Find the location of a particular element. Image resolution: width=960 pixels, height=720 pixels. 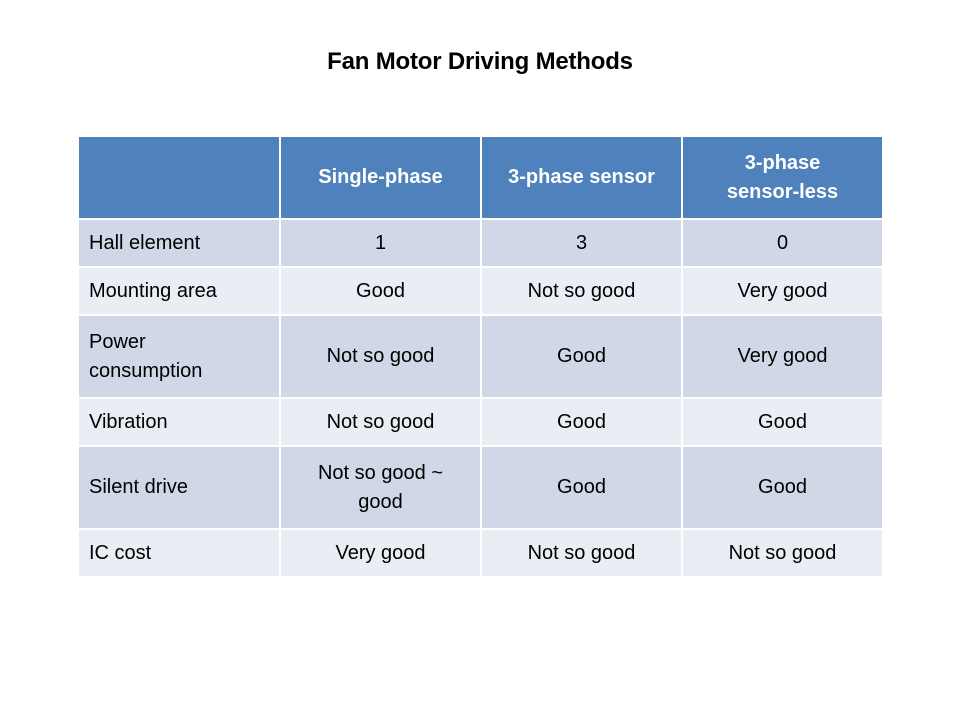

row-label: Vibration is located at coordinates (179, 422).